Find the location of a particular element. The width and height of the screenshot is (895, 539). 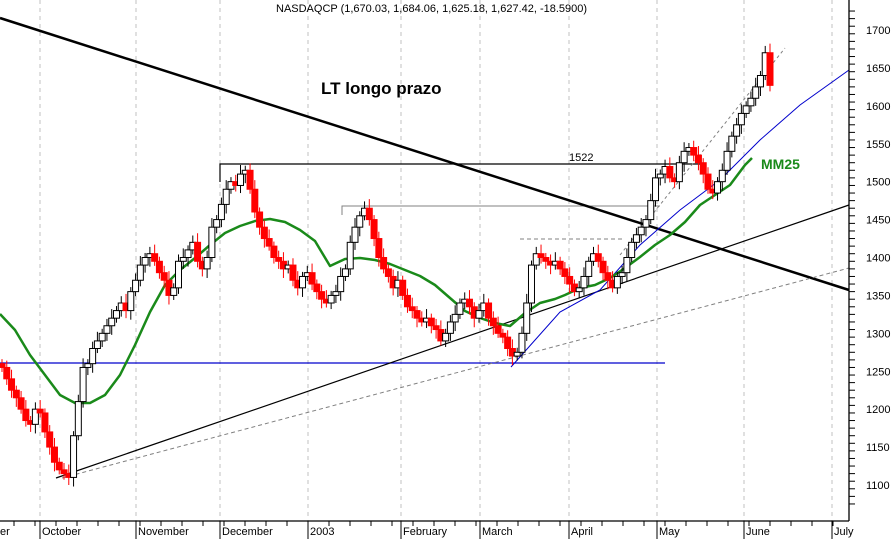

x-tick-label: November is located at coordinates (163, 532).